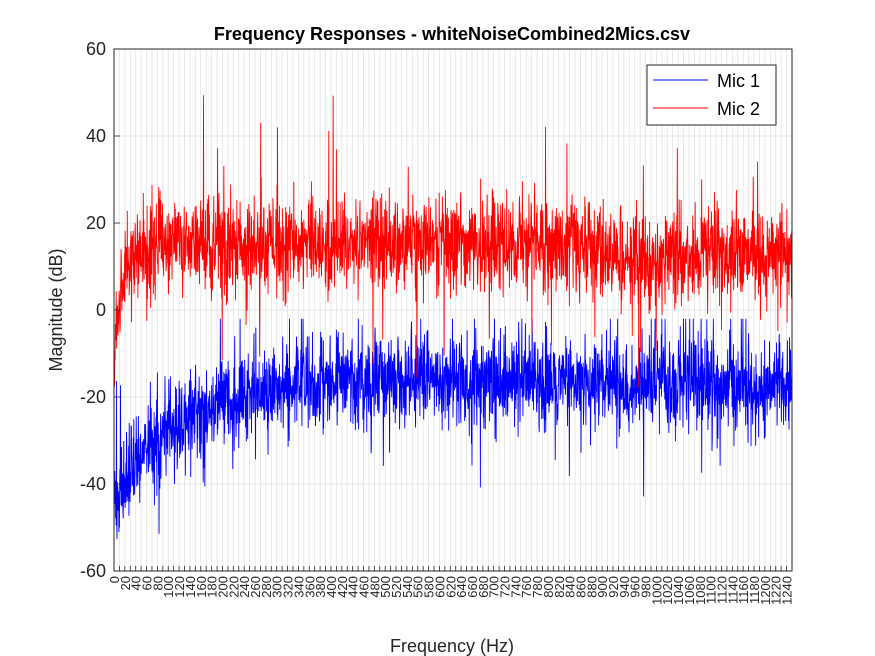  I want to click on x-tick-label: 160, so click(201, 587).